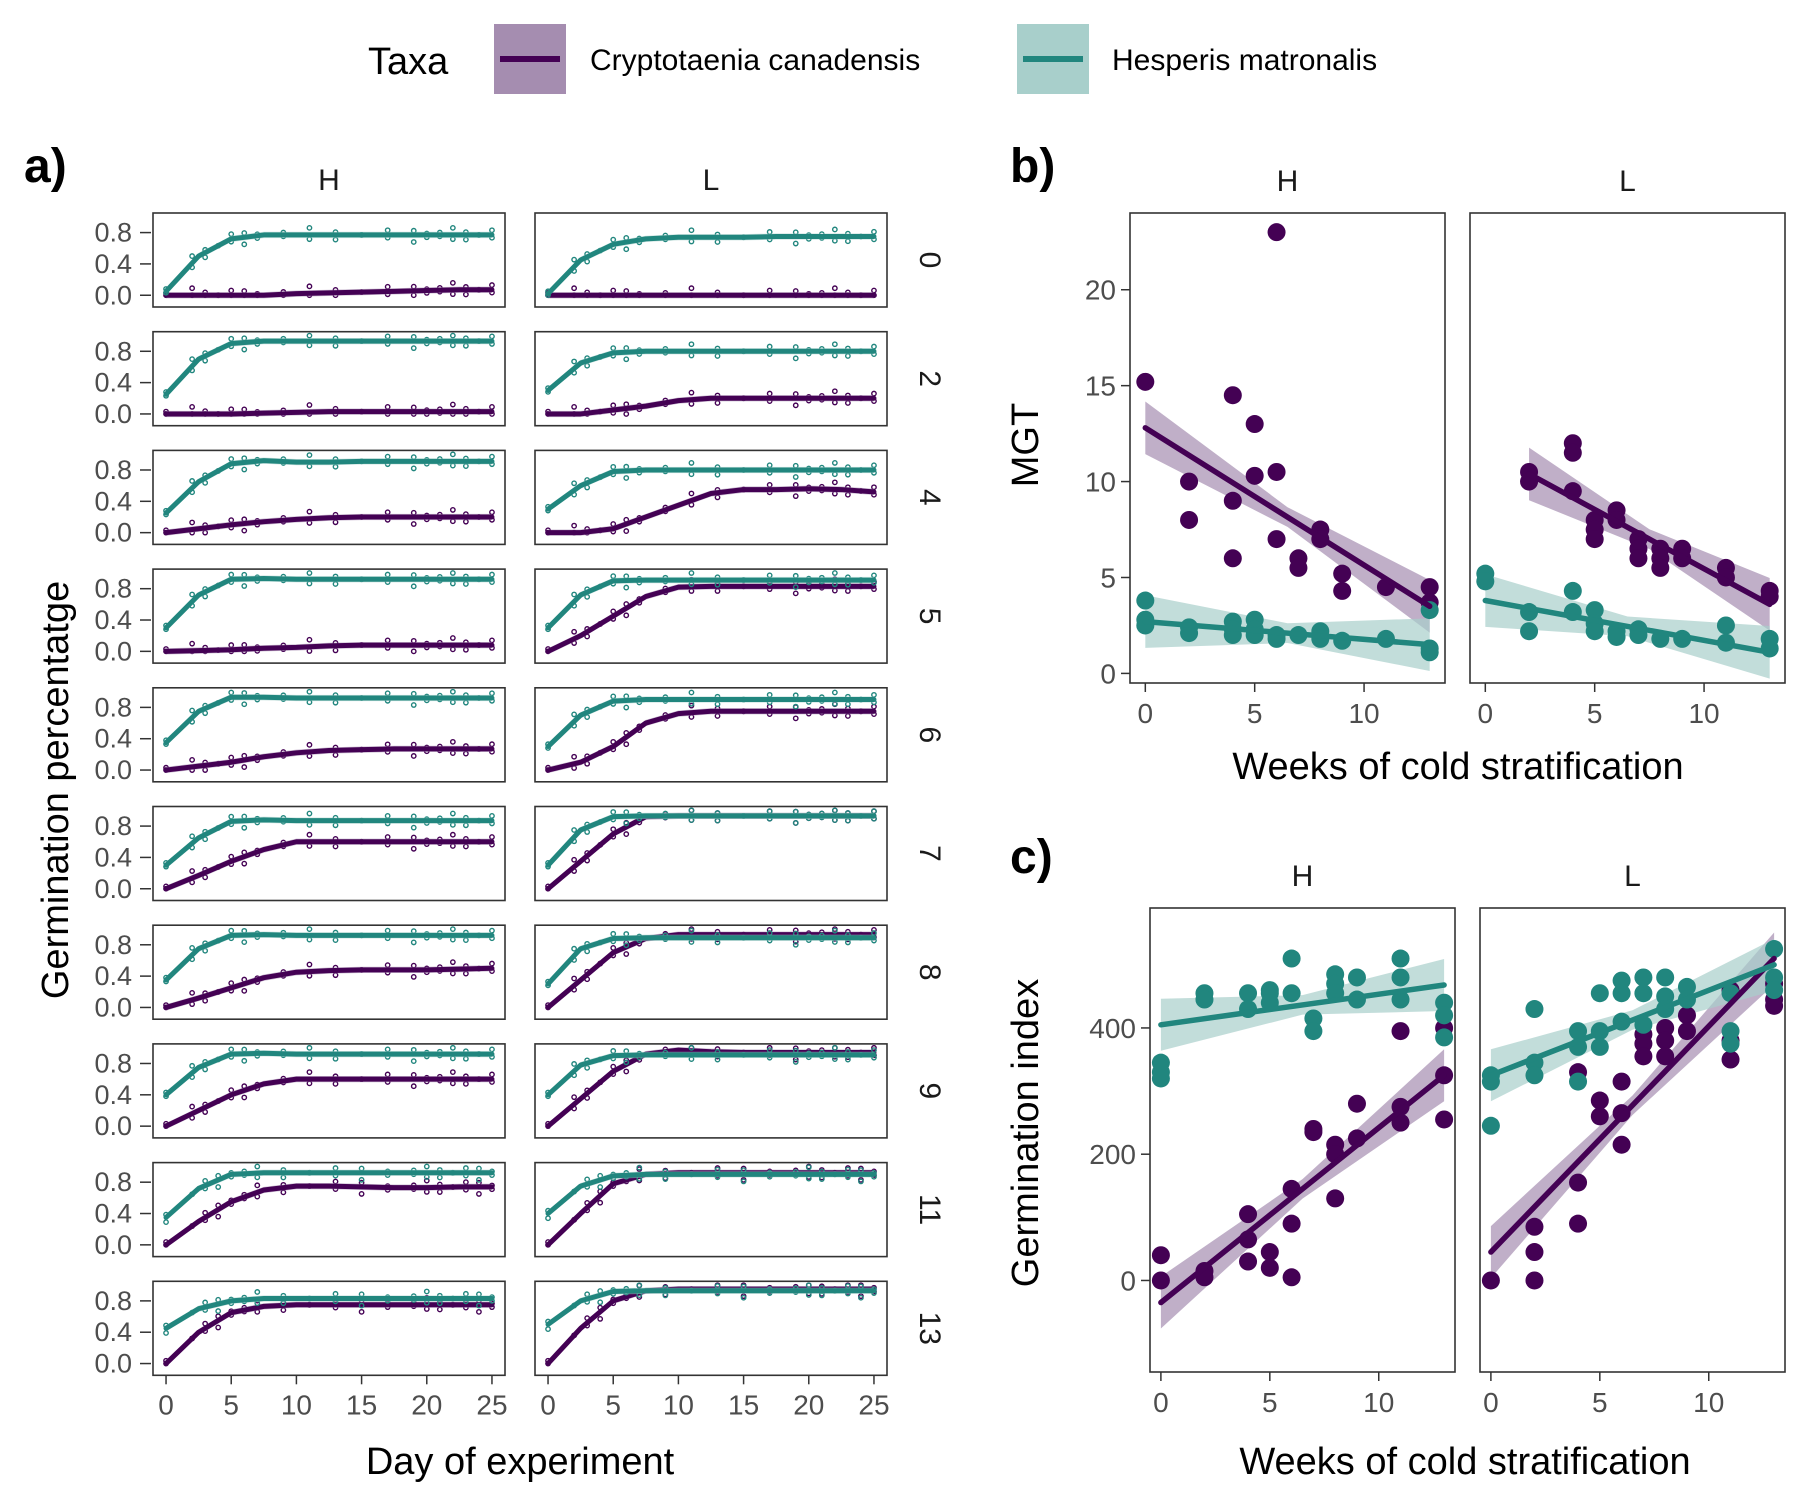 The image size is (1800, 1500). I want to click on panel-c-strip-L: L, so click(1632, 876).